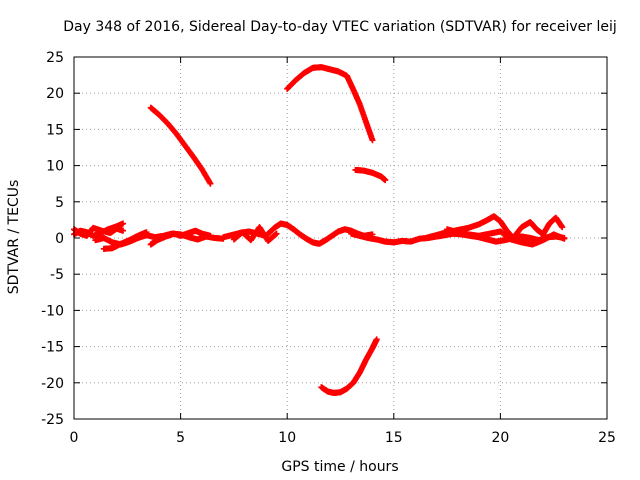 The width and height of the screenshot is (640, 480). I want to click on x-tick-label: 5, so click(180, 438).